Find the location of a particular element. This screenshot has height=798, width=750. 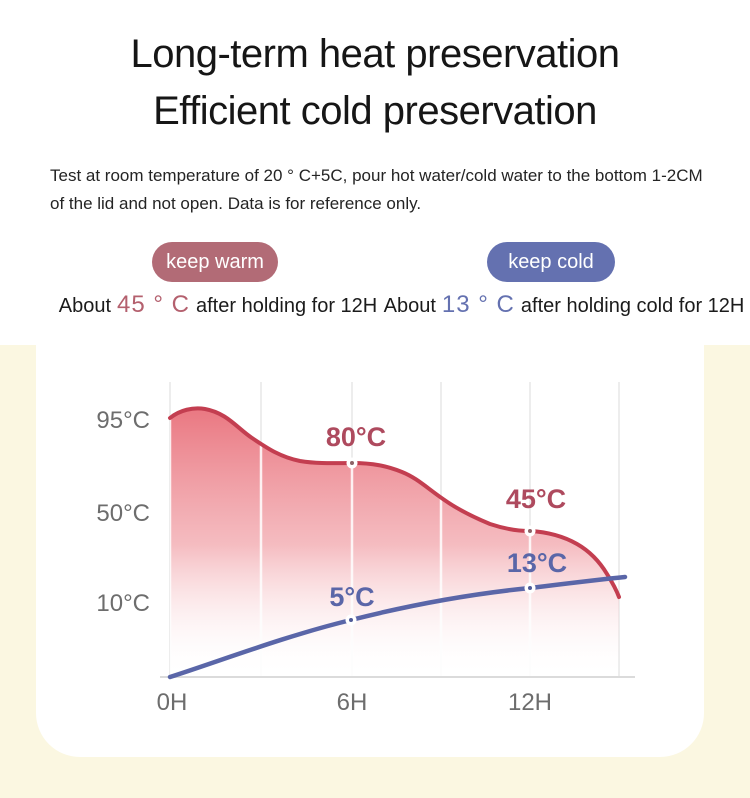

cold-caption-temperature: 13 ° C is located at coordinates (478, 304).